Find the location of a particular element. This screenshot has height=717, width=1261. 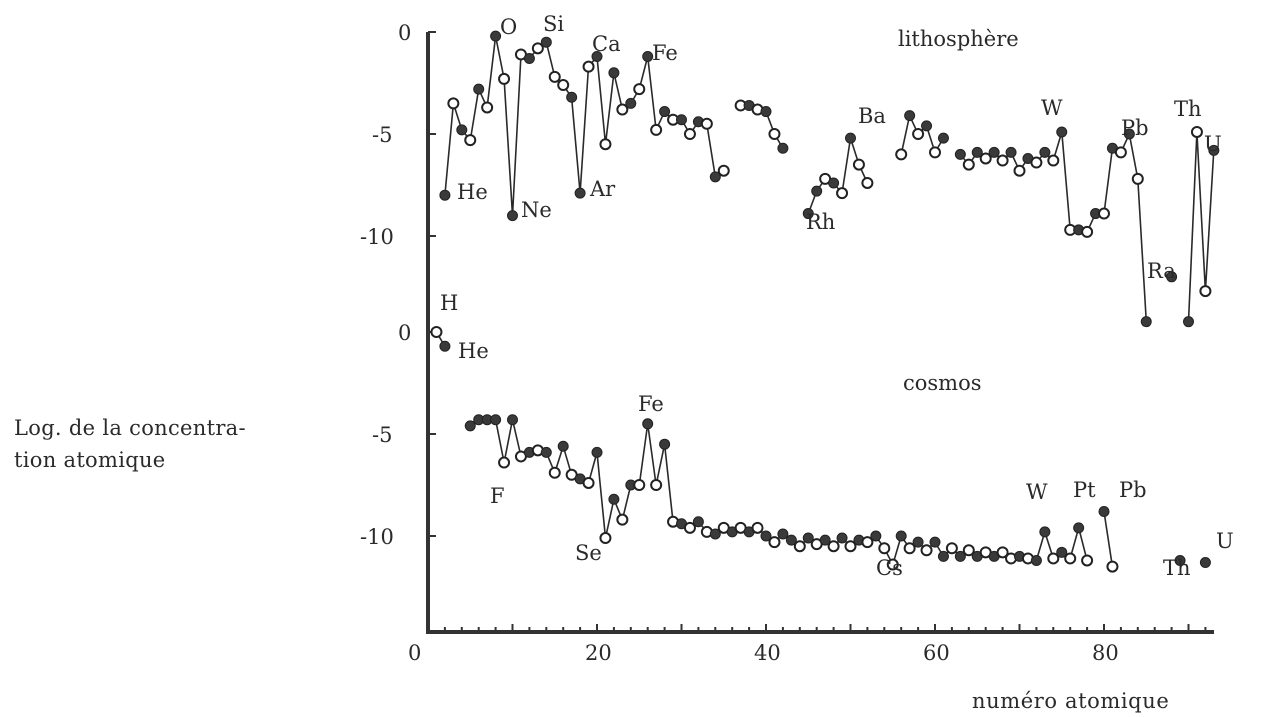

cosmos-line is located at coordinates (1108, 539).